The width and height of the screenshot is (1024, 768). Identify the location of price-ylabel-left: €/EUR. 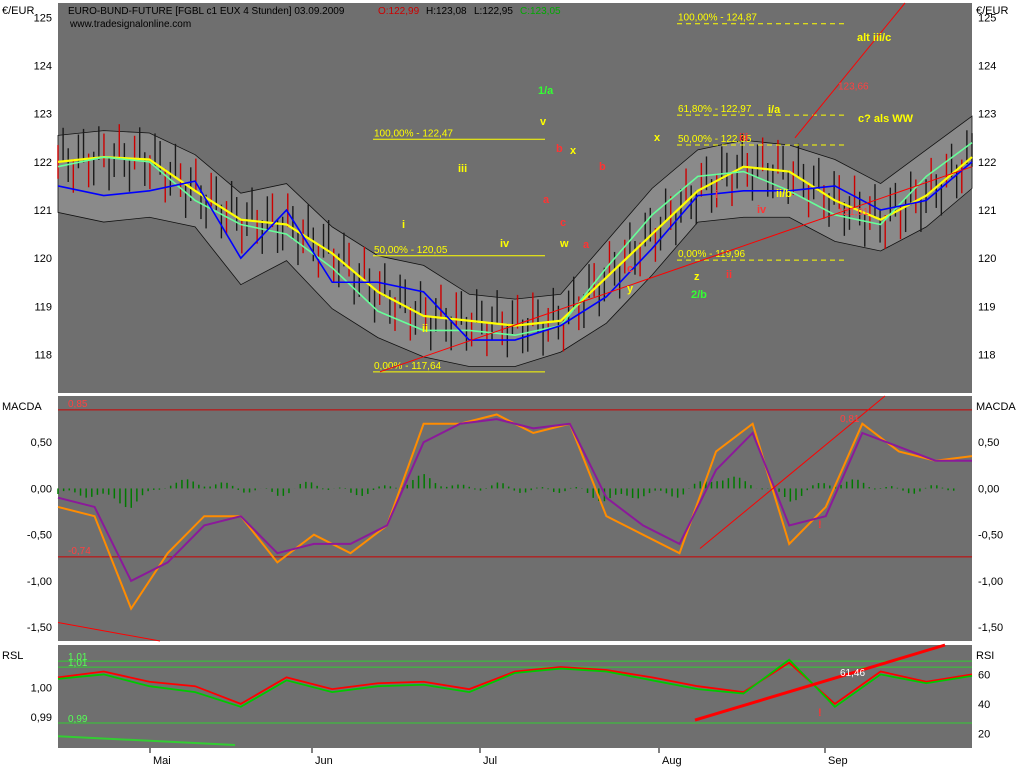
(18, 11).